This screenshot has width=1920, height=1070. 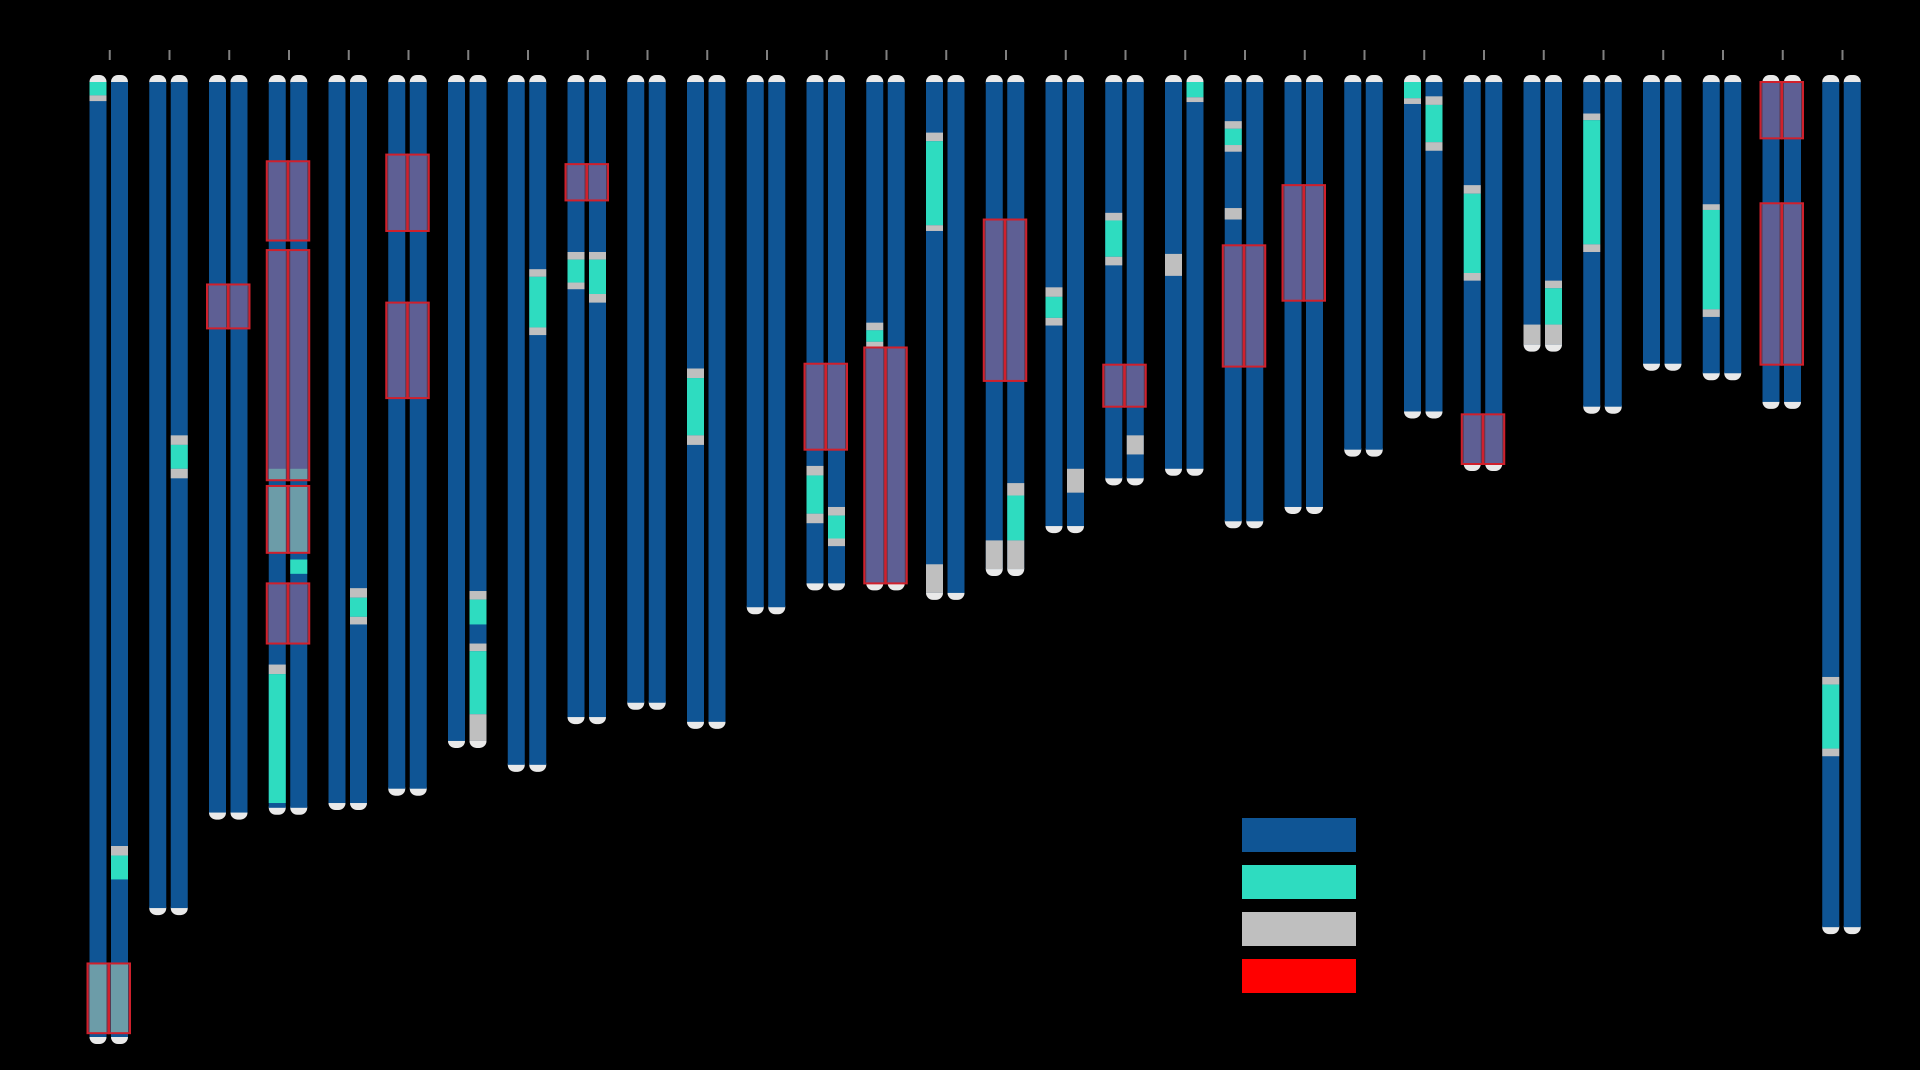 What do you see at coordinates (1299, 835) in the screenshot?
I see `legend-swatch-base` at bounding box center [1299, 835].